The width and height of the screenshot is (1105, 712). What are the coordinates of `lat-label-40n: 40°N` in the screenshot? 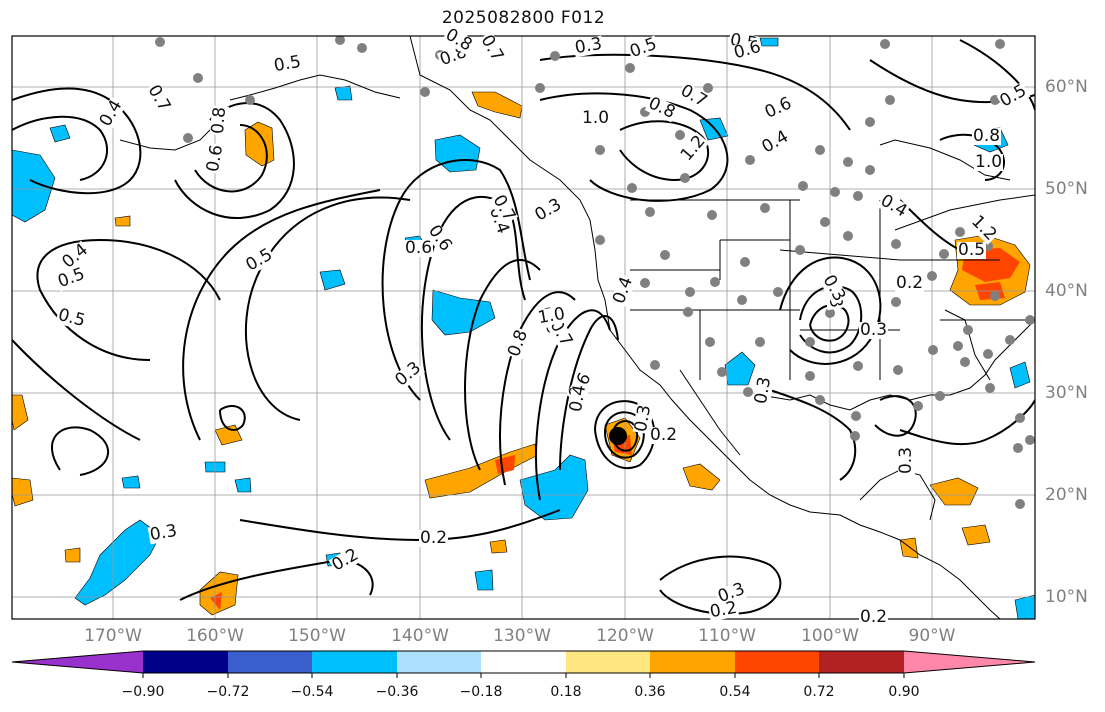 It's located at (1066, 291).